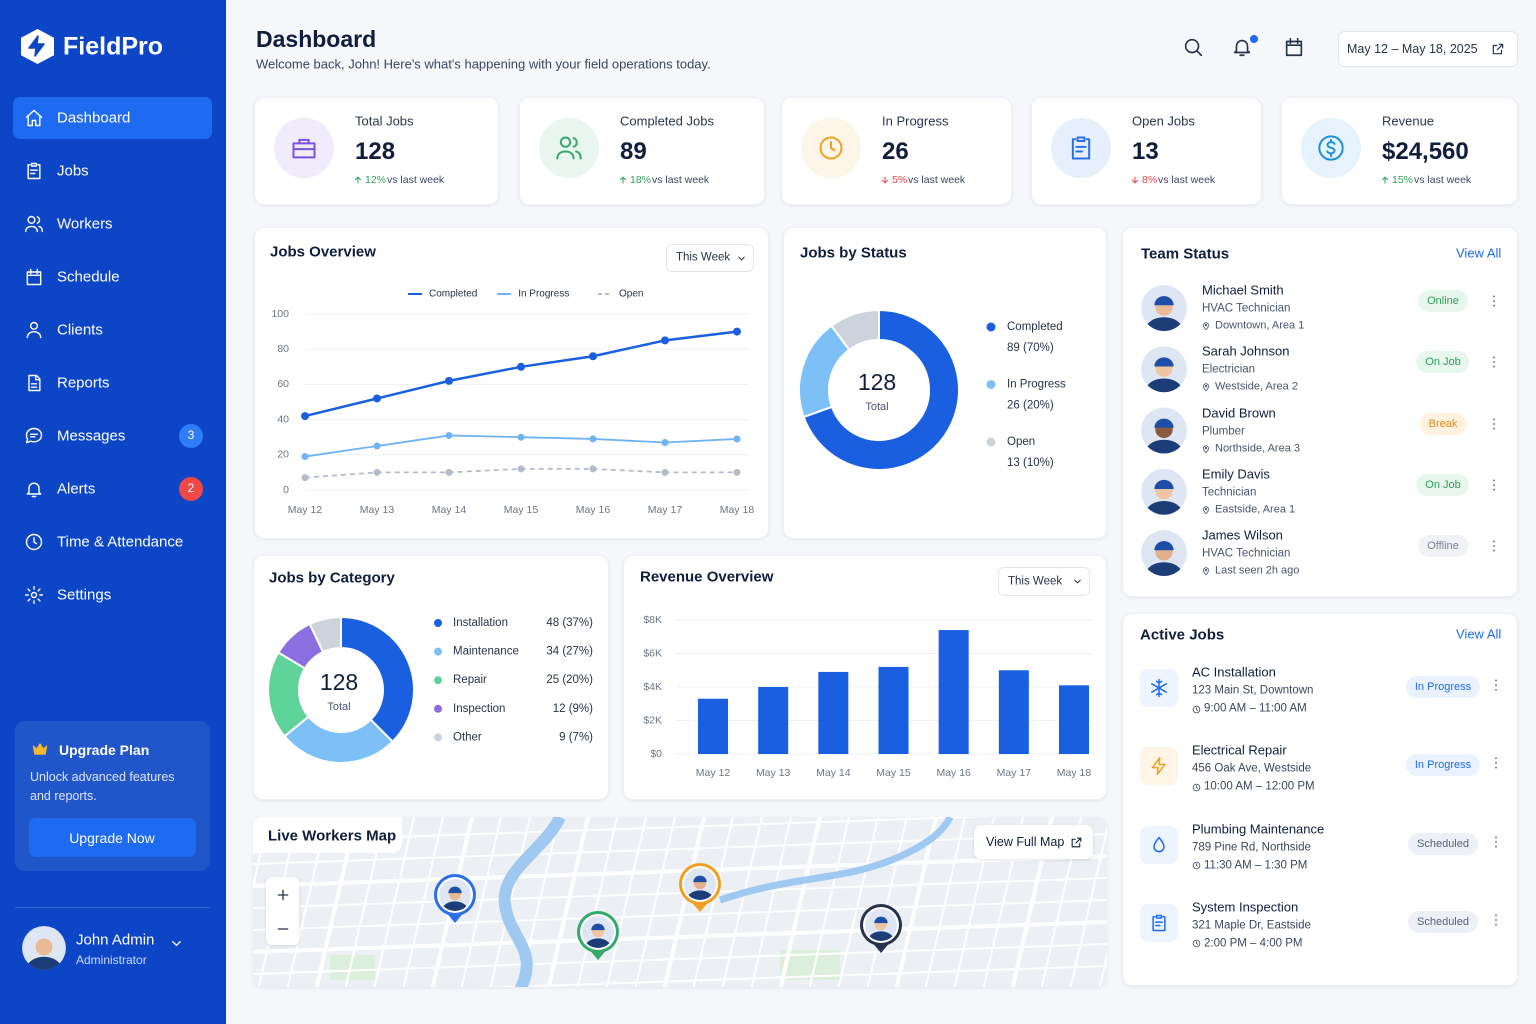 This screenshot has height=1024, width=1536. I want to click on job-time: 10:00 AM – 12:00 PM, so click(1259, 786).